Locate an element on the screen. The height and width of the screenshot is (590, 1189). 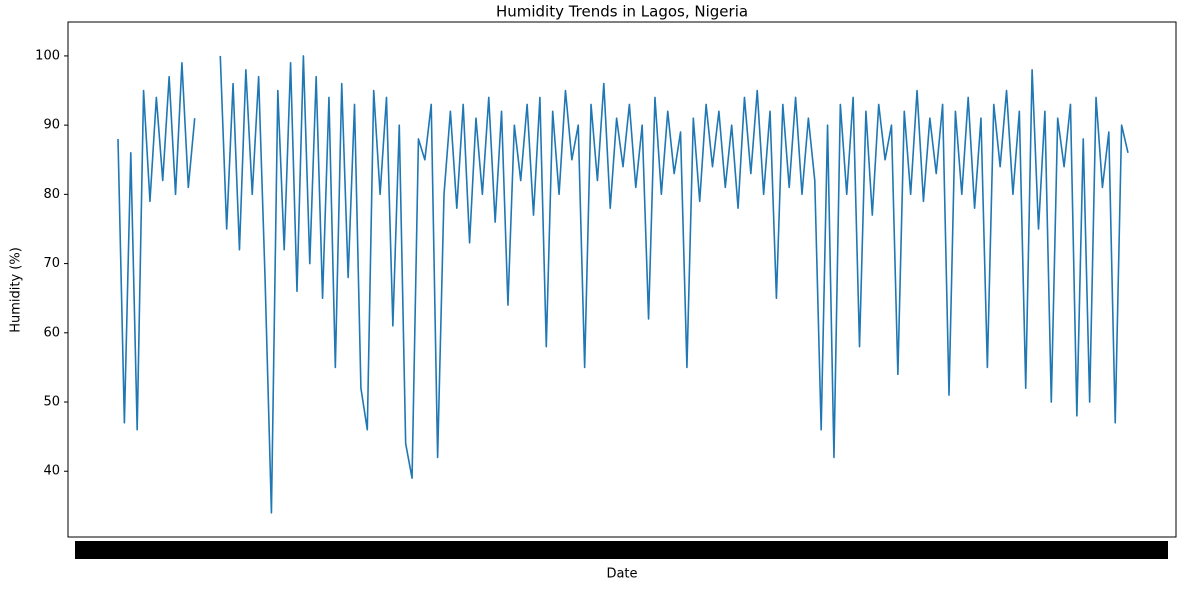
x-tick-labels-overlap is located at coordinates (621, 550).